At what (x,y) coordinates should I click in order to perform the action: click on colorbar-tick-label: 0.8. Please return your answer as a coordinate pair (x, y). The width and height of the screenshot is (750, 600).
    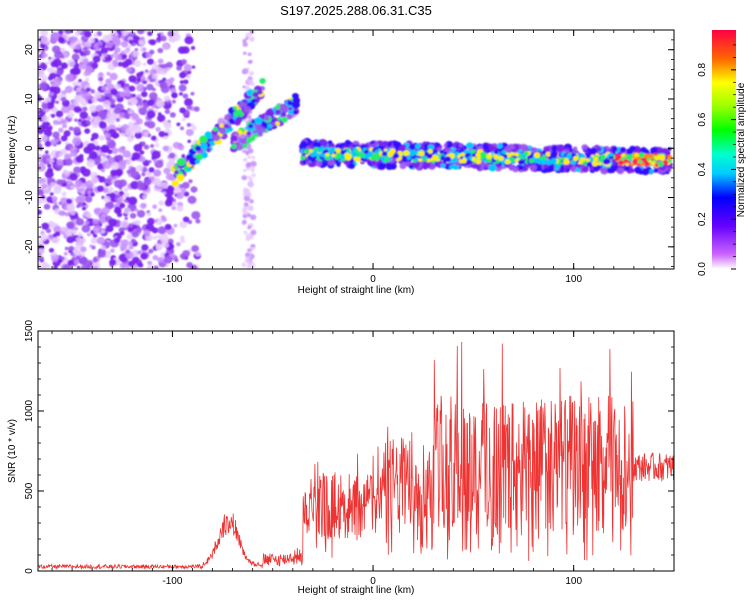
    Looking at the image, I should click on (702, 69).